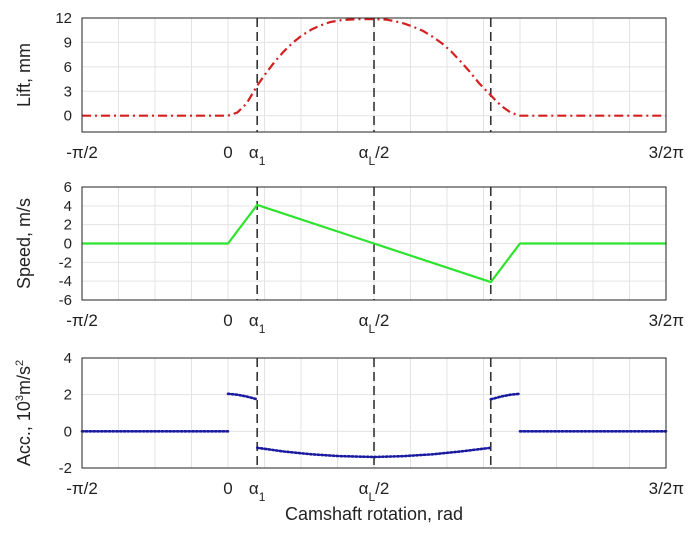 The image size is (688, 540). What do you see at coordinates (68, 91) in the screenshot?
I see `y-tick-label: 3` at bounding box center [68, 91].